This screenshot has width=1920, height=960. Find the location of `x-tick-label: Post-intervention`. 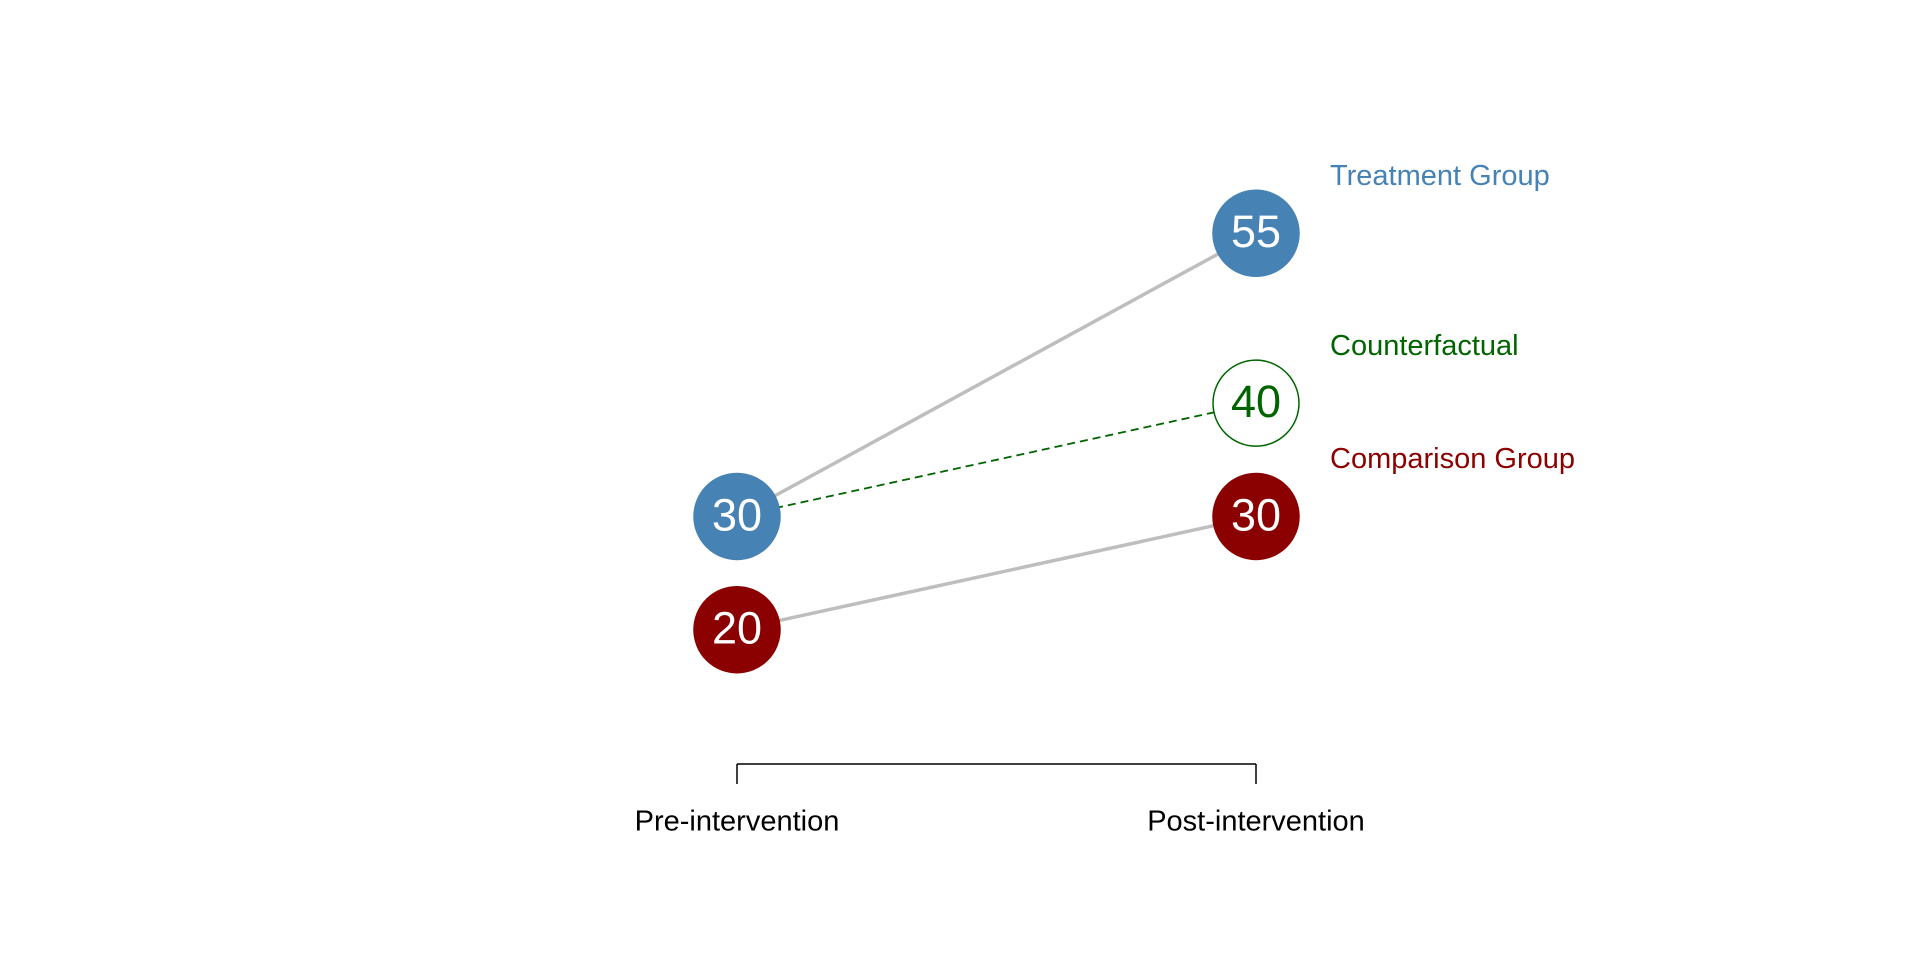

x-tick-label: Post-intervention is located at coordinates (1256, 822).